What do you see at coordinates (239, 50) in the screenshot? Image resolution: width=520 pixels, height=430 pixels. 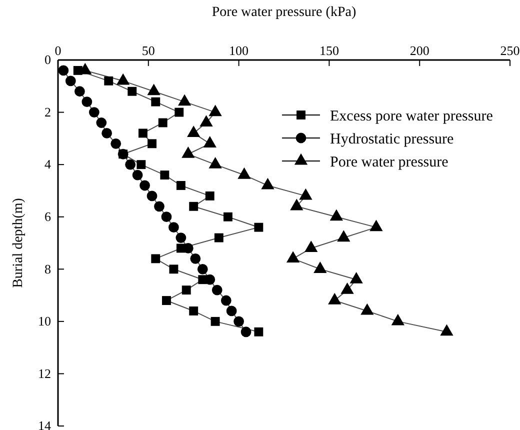 I see `x-tick-label: 100` at bounding box center [239, 50].